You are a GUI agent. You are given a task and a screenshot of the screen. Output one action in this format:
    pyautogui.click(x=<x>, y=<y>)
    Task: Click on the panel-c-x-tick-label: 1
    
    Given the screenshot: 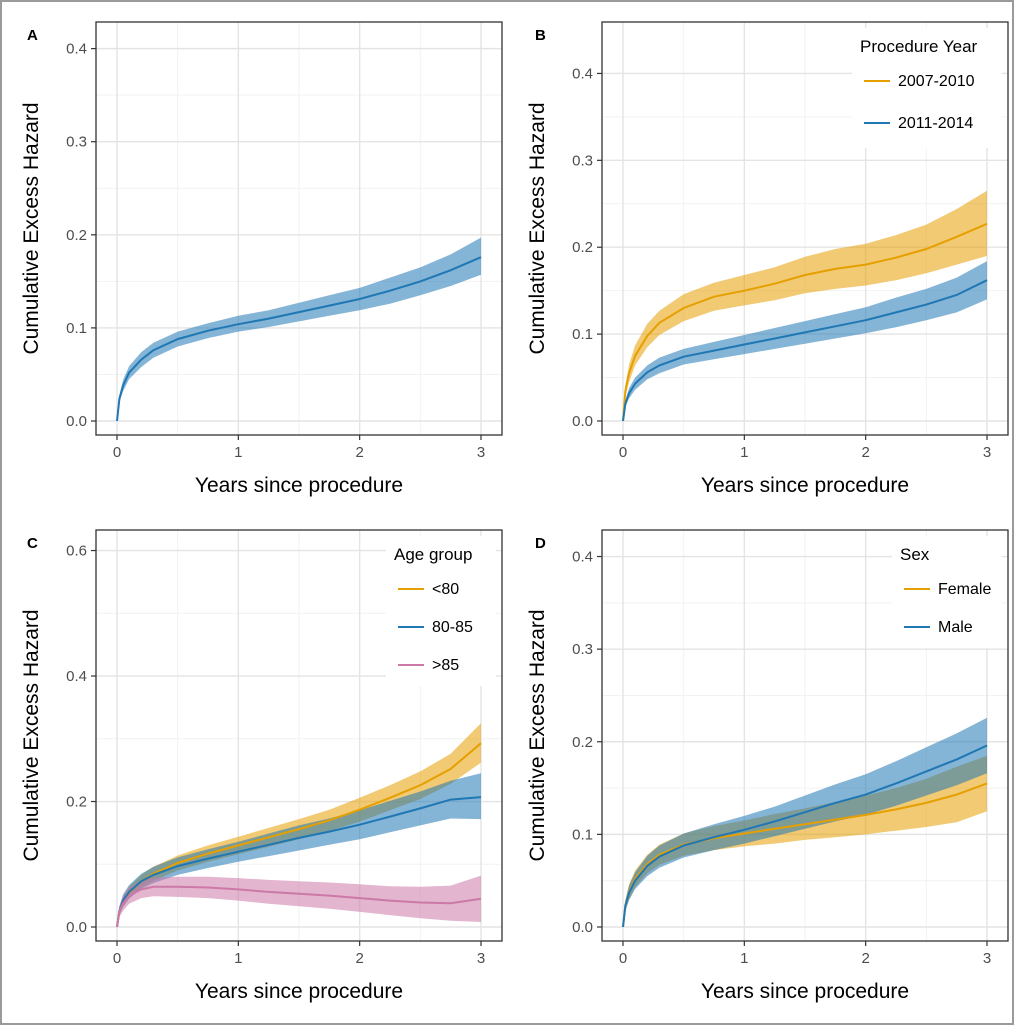 What is the action you would take?
    pyautogui.click(x=238, y=958)
    